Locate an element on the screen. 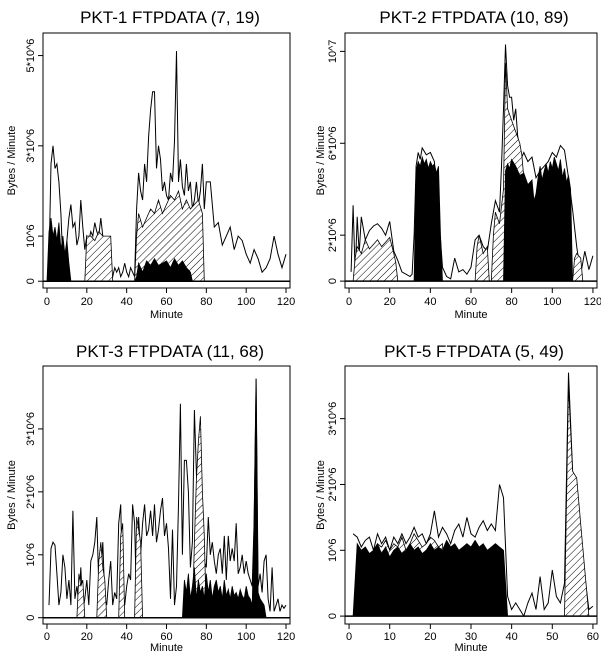 The height and width of the screenshot is (661, 601). chart-title: PKT-2 FTPDATA (10, 89) is located at coordinates (473, 17).